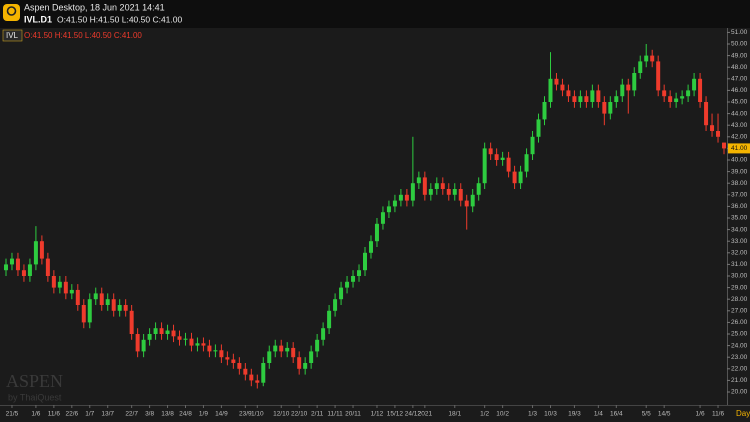 The image size is (750, 422). What do you see at coordinates (739, 299) in the screenshot?
I see `y-tick-label: 28.00` at bounding box center [739, 299].